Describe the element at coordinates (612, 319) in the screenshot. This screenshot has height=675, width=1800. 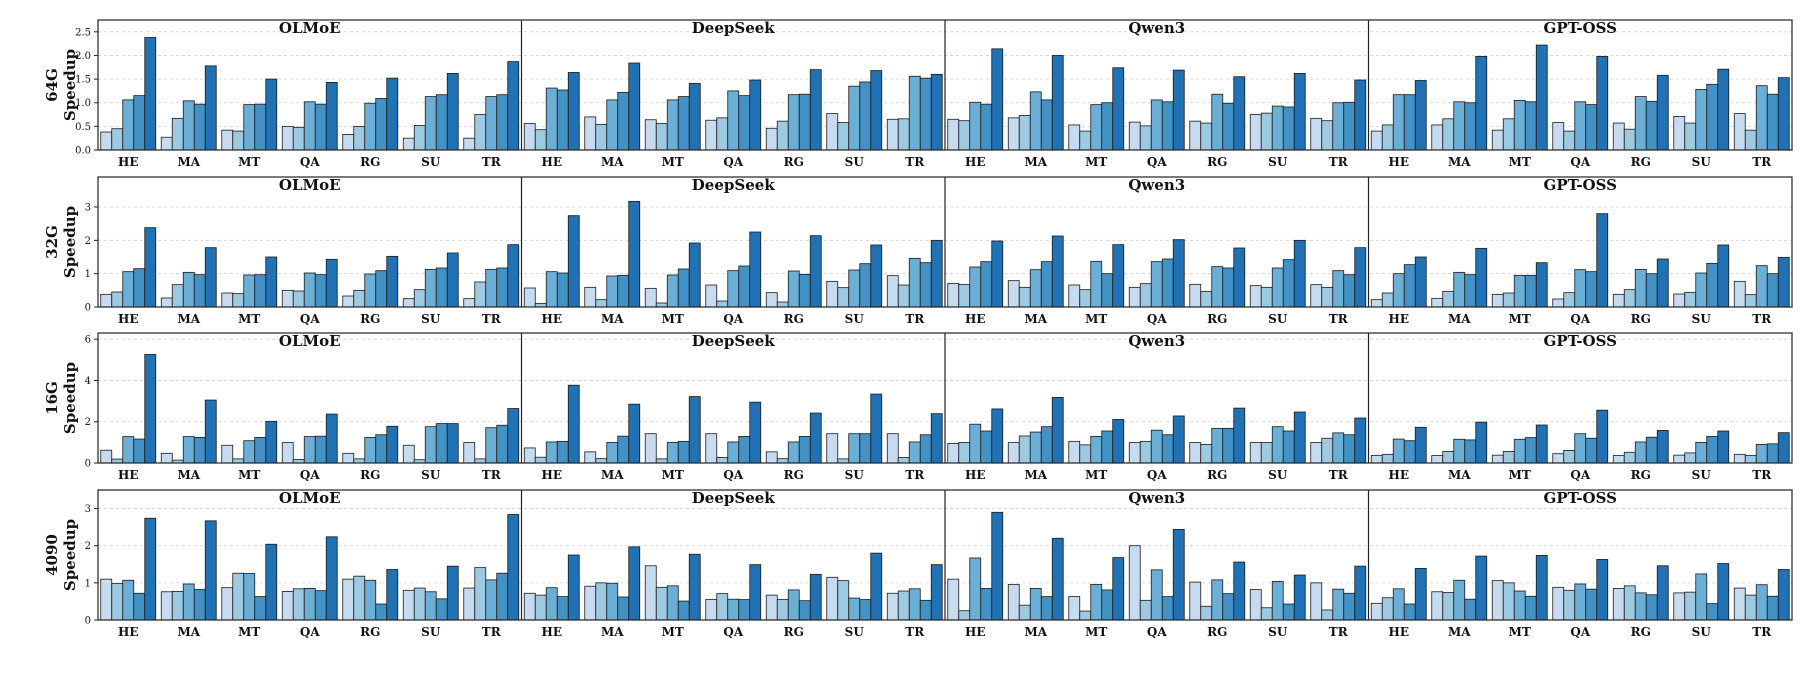
I see `category-label-32g-deepseek-ma: MA` at that location.